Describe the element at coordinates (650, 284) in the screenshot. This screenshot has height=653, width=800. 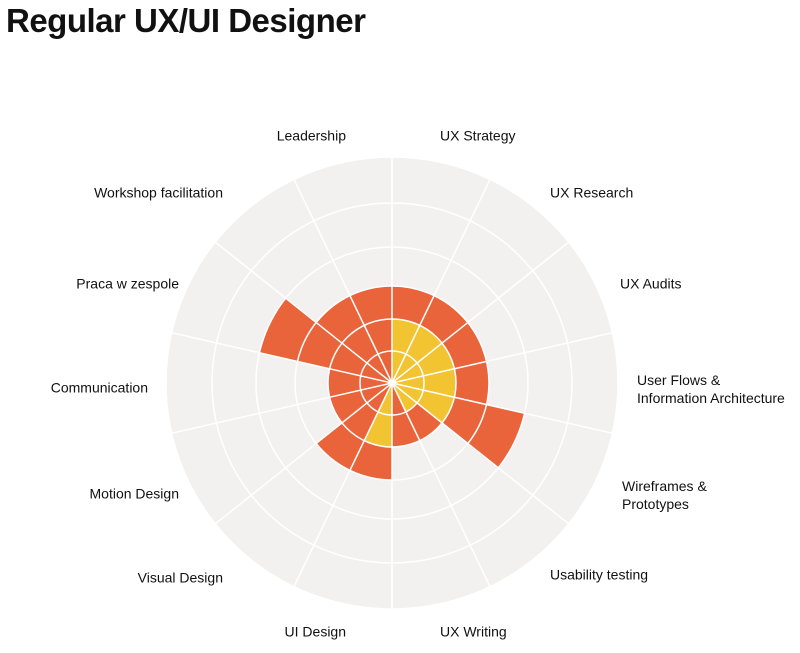
I see `category-label: UX Audits` at that location.